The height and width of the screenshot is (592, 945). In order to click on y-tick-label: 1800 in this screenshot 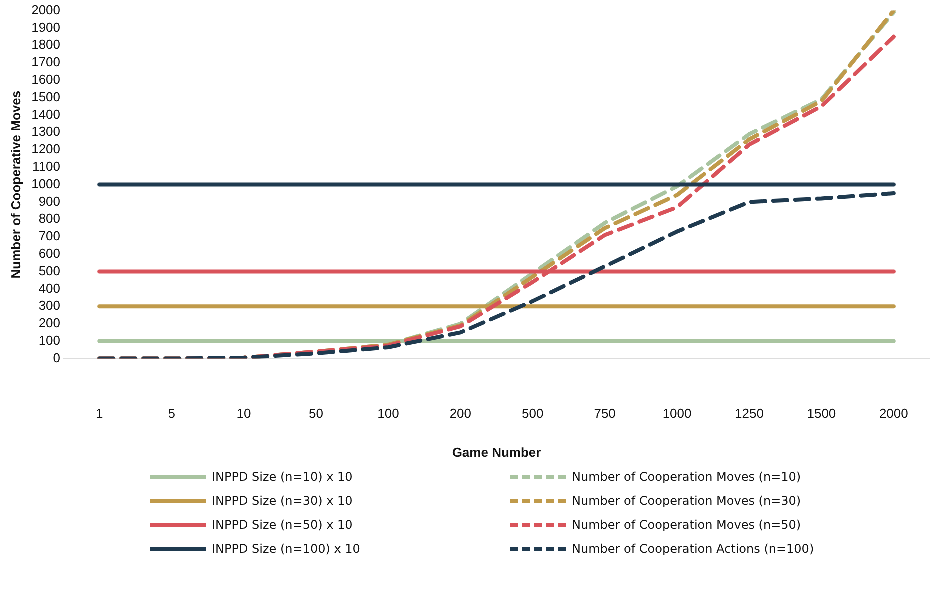, I will do `click(46, 44)`.